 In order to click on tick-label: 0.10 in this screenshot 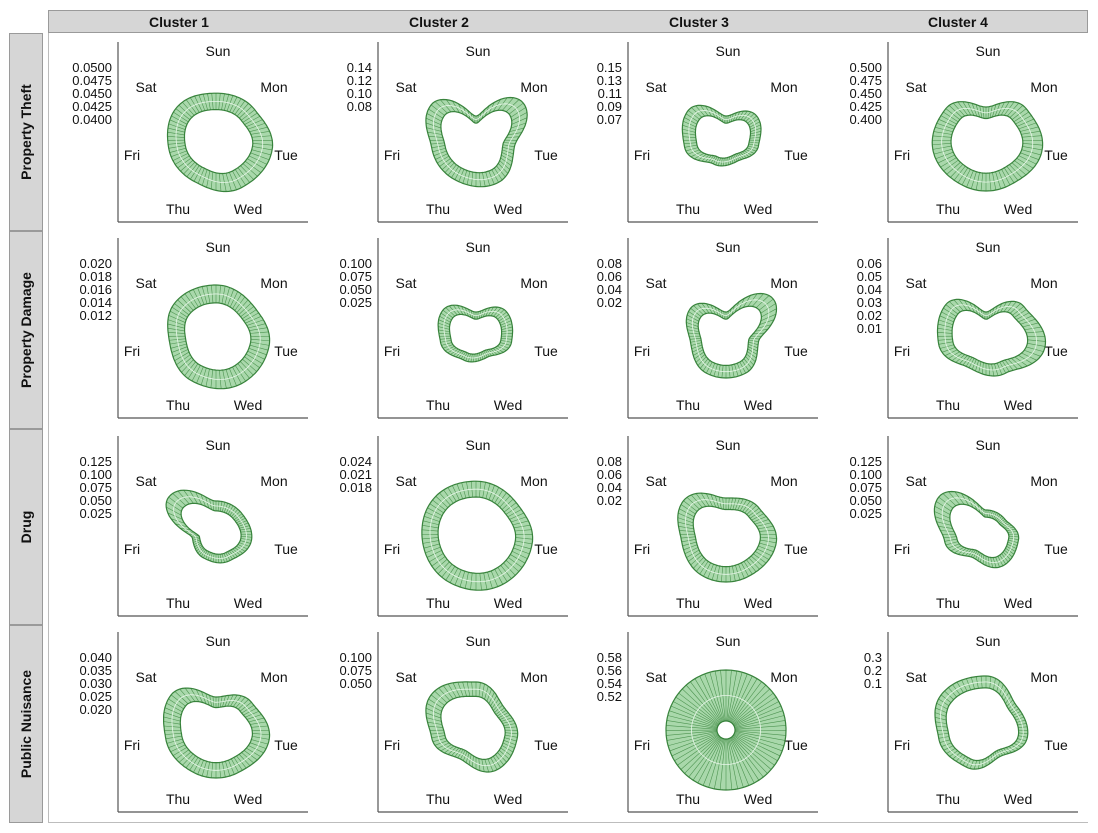, I will do `click(359, 93)`.